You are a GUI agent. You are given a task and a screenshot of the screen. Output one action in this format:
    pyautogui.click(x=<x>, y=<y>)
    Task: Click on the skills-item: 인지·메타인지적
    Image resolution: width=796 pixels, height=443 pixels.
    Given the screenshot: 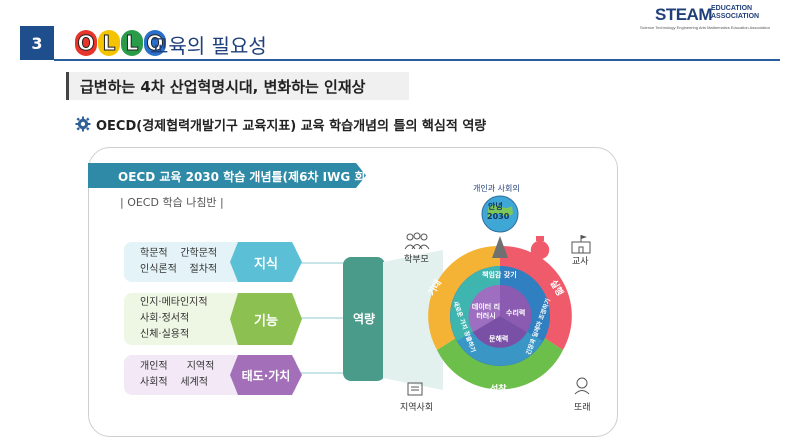 What is the action you would take?
    pyautogui.click(x=174, y=302)
    